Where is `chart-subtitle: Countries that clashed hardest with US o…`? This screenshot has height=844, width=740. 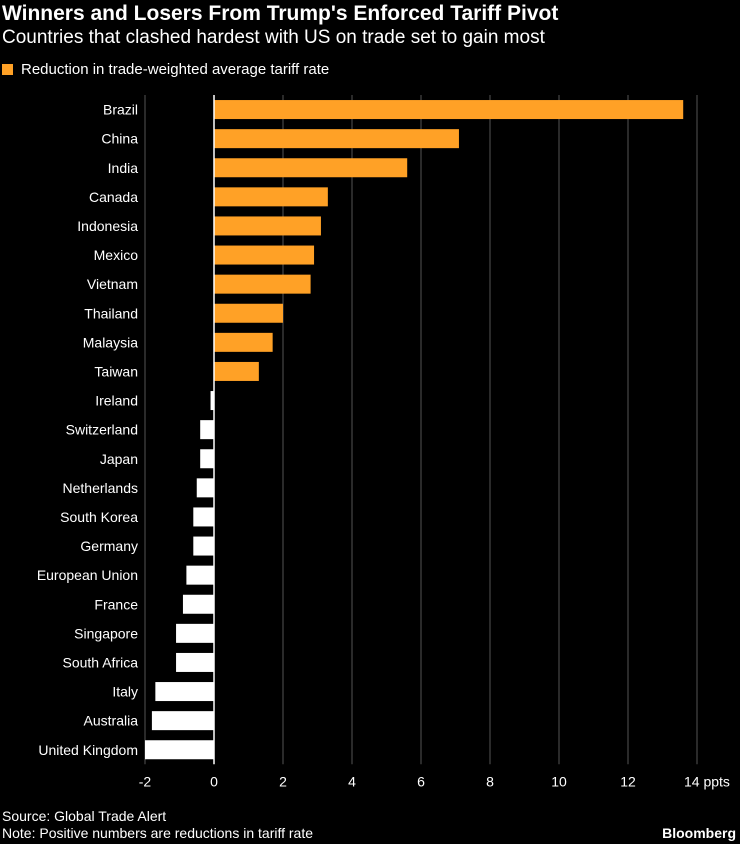 chart-subtitle: Countries that clashed hardest with US o… is located at coordinates (273, 37).